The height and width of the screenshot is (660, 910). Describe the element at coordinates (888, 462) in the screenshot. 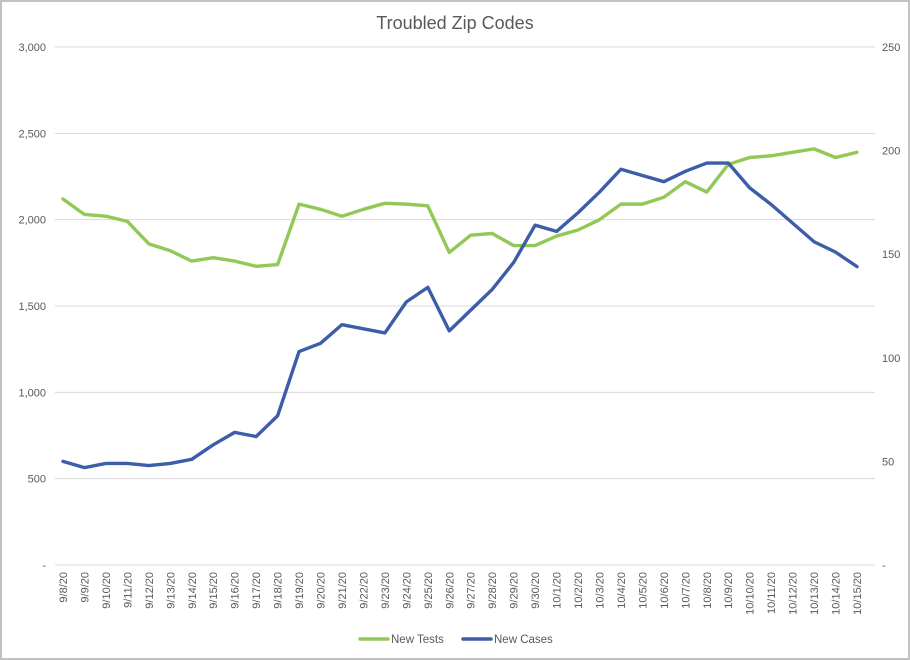

I see `right-axis-tick-label: 50` at that location.